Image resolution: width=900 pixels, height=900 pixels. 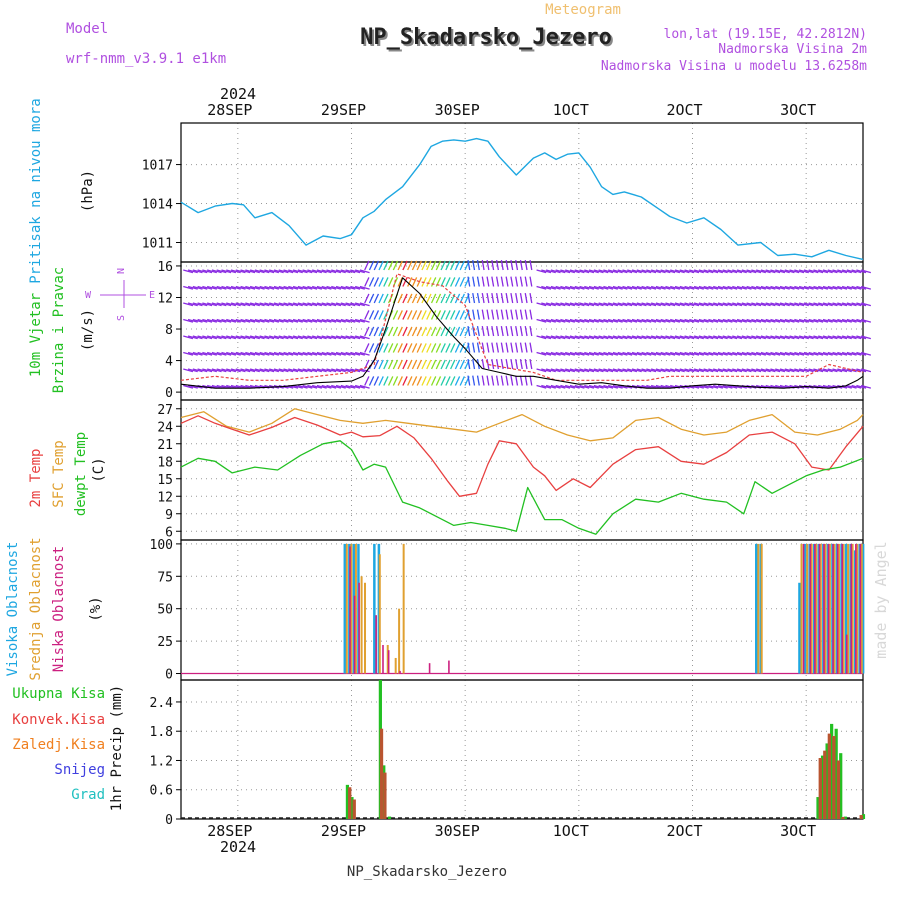 What do you see at coordinates (157, 205) in the screenshot?
I see `pressure-tick-label: 1014` at bounding box center [157, 205].